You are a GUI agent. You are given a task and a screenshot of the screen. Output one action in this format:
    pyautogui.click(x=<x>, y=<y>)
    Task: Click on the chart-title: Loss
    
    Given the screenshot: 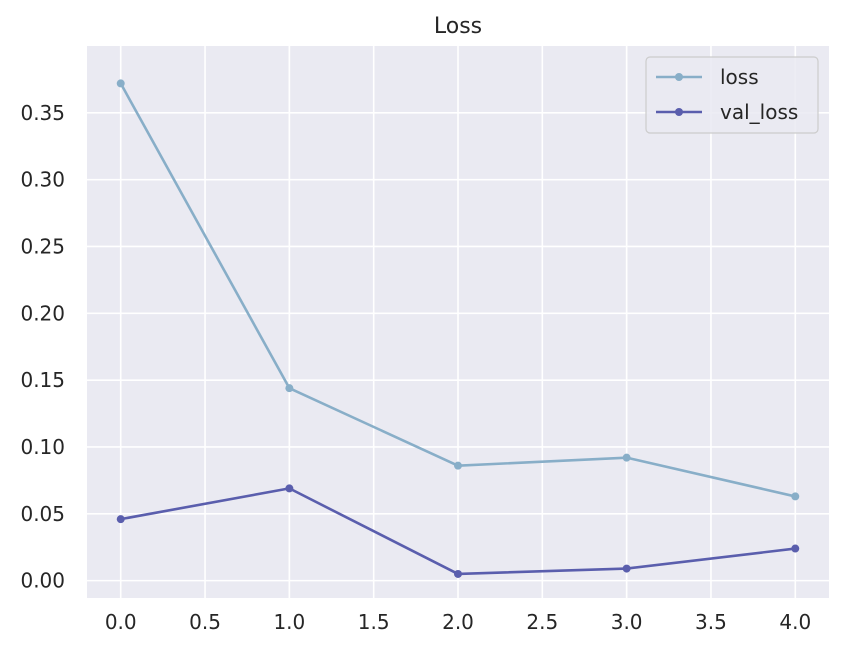 What is the action you would take?
    pyautogui.click(x=458, y=26)
    